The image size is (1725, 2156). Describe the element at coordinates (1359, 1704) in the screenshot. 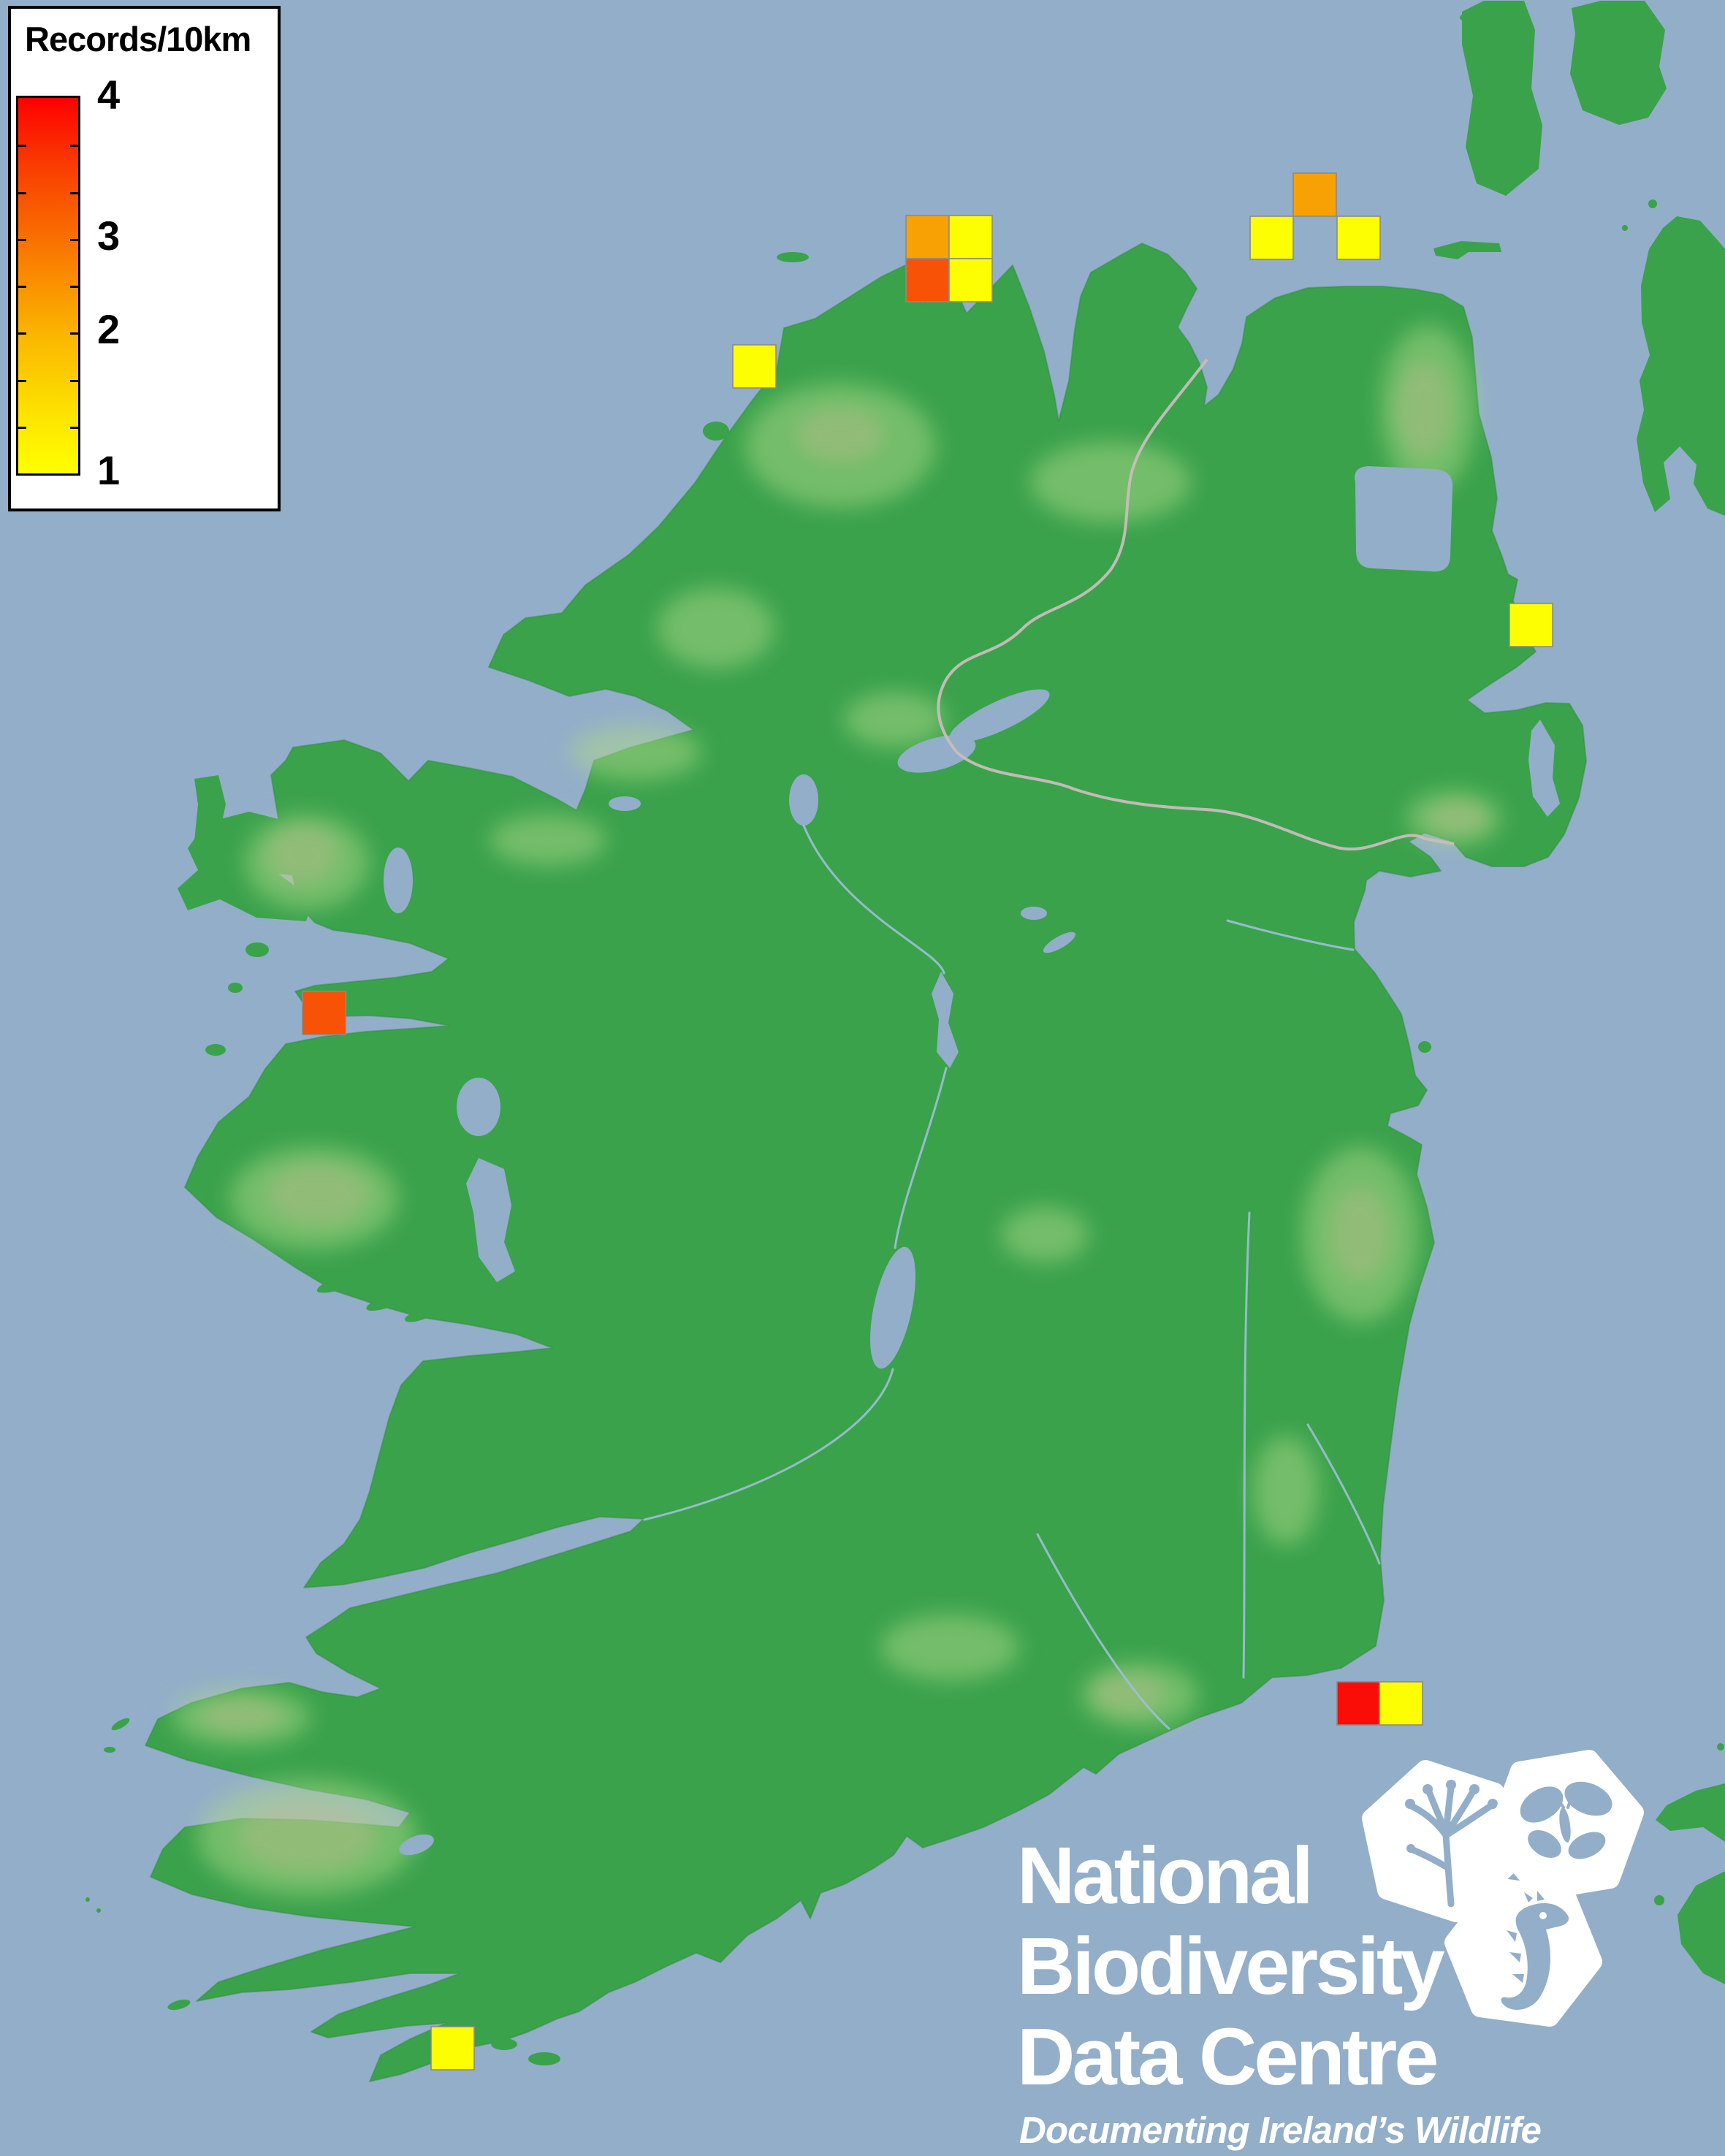

I see `record-square-sq11` at that location.